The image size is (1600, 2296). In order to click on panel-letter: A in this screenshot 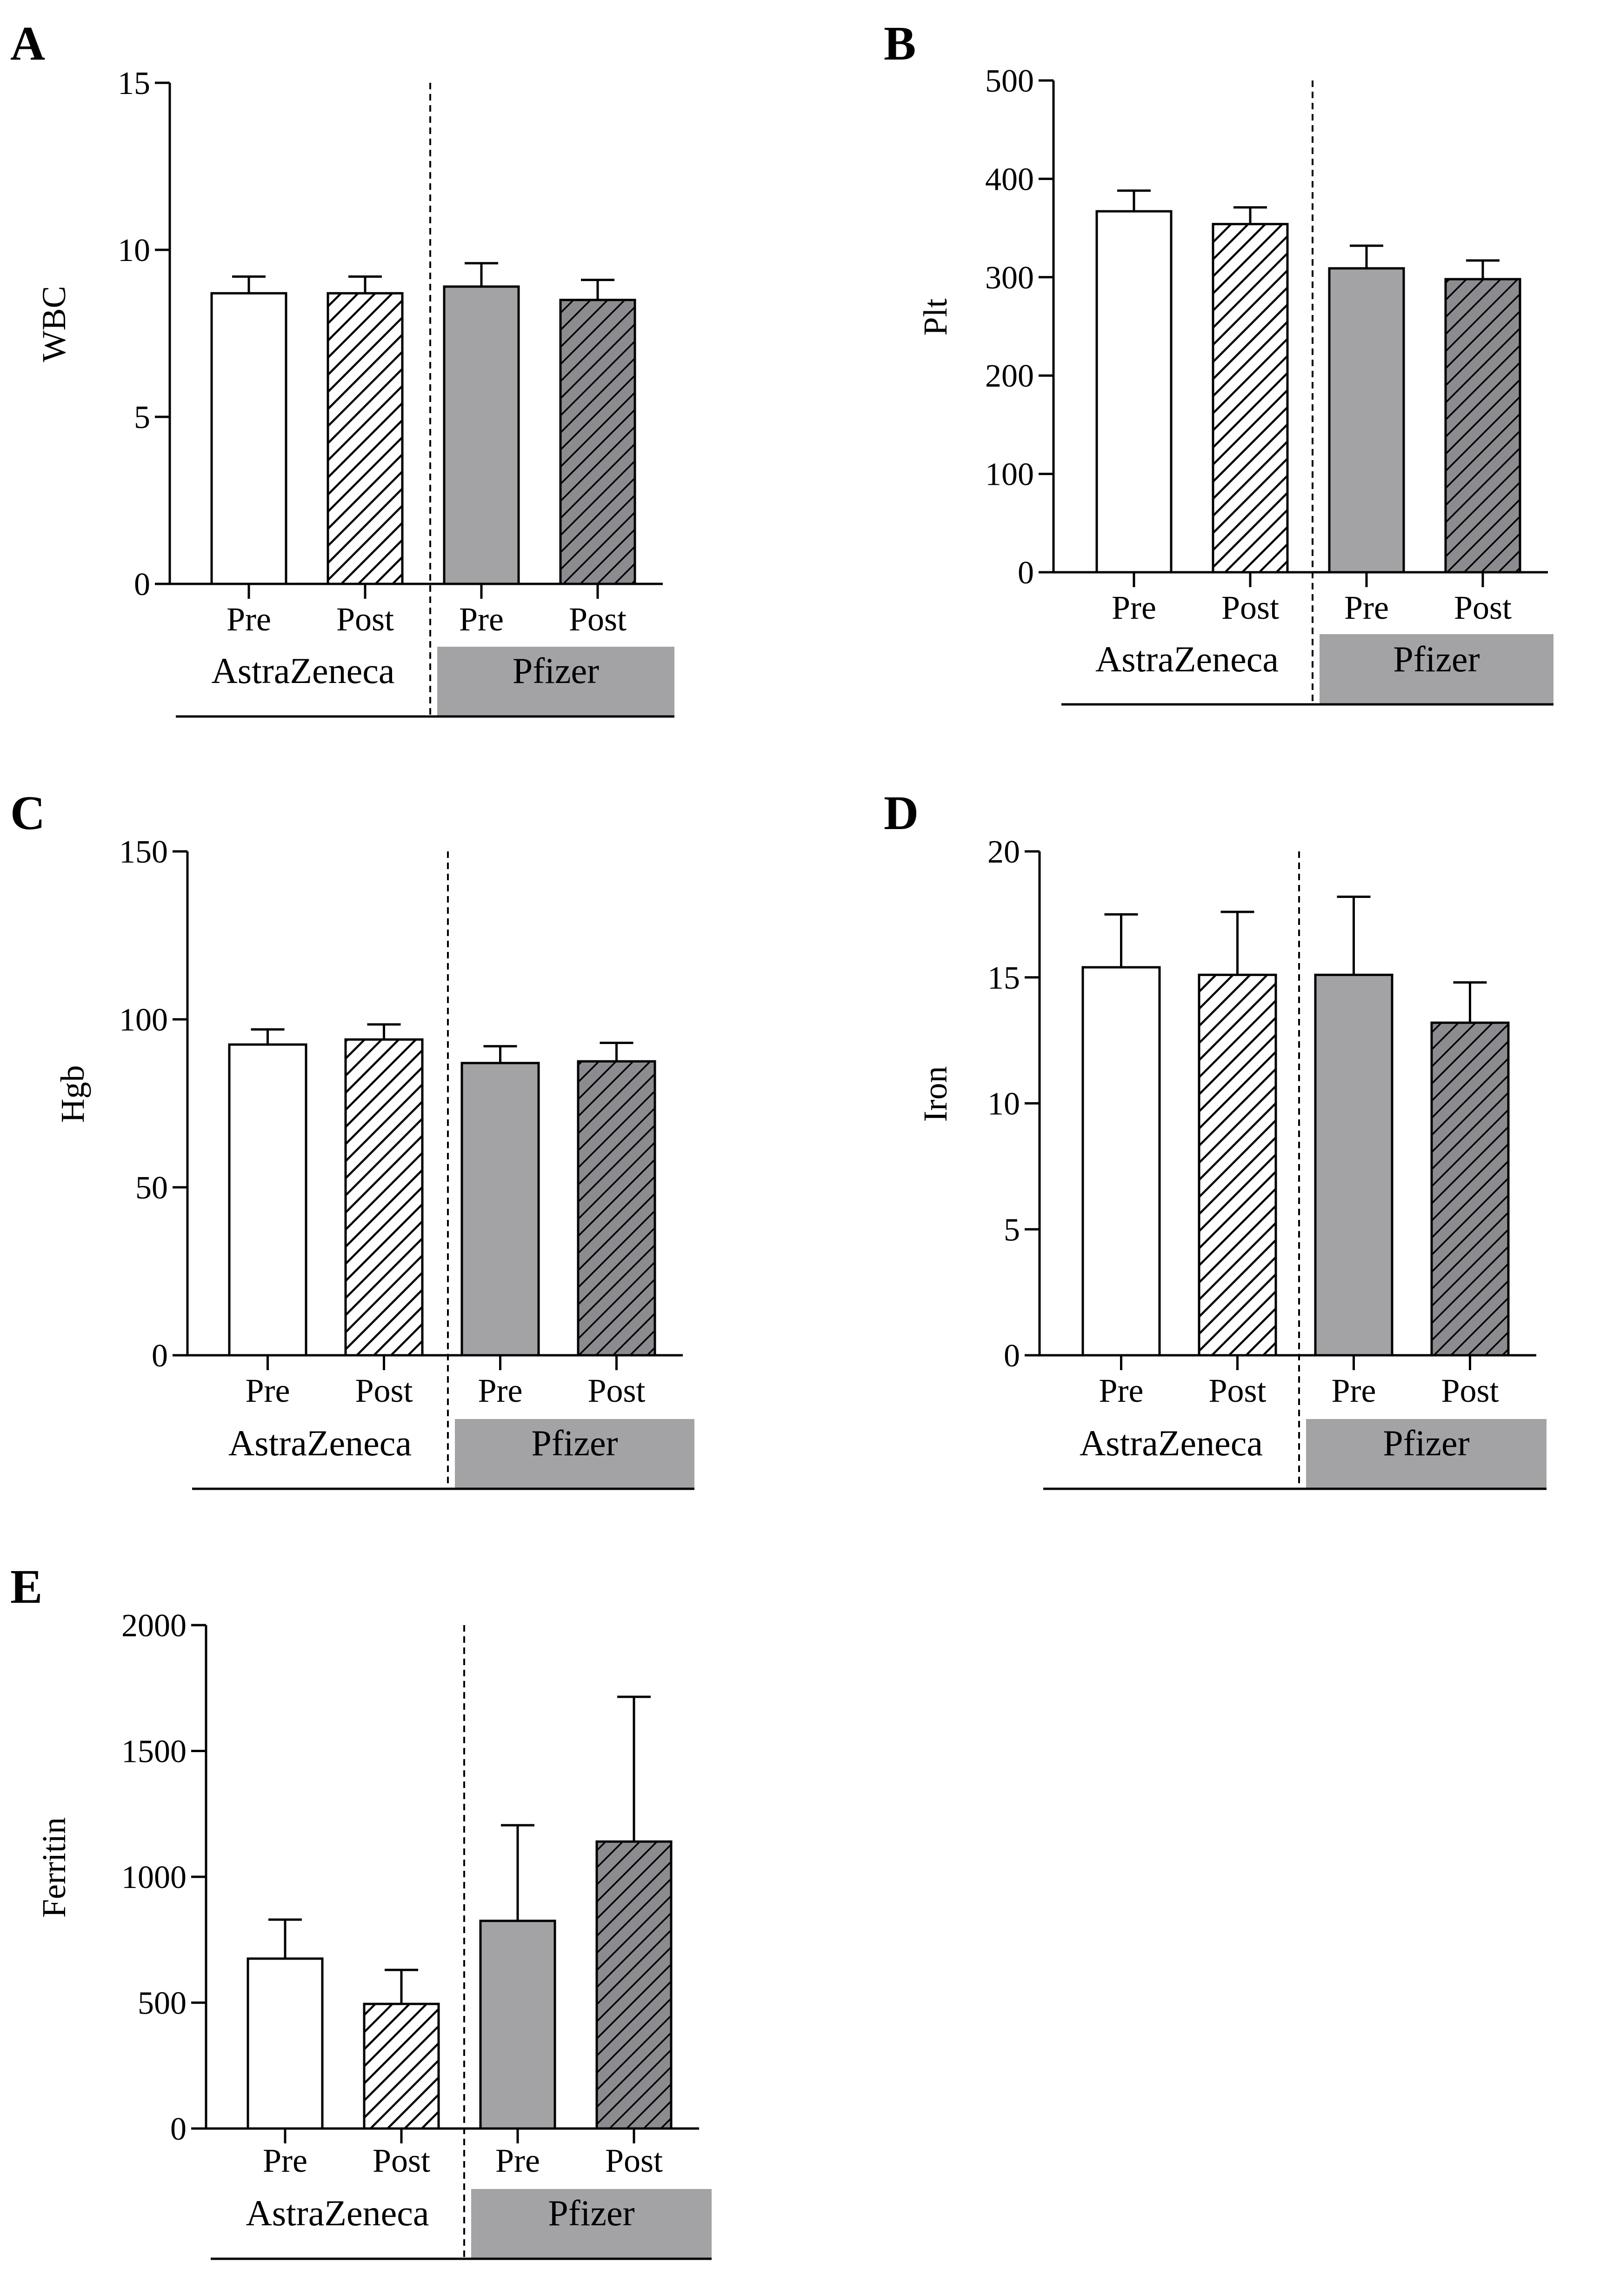, I will do `click(27, 43)`.